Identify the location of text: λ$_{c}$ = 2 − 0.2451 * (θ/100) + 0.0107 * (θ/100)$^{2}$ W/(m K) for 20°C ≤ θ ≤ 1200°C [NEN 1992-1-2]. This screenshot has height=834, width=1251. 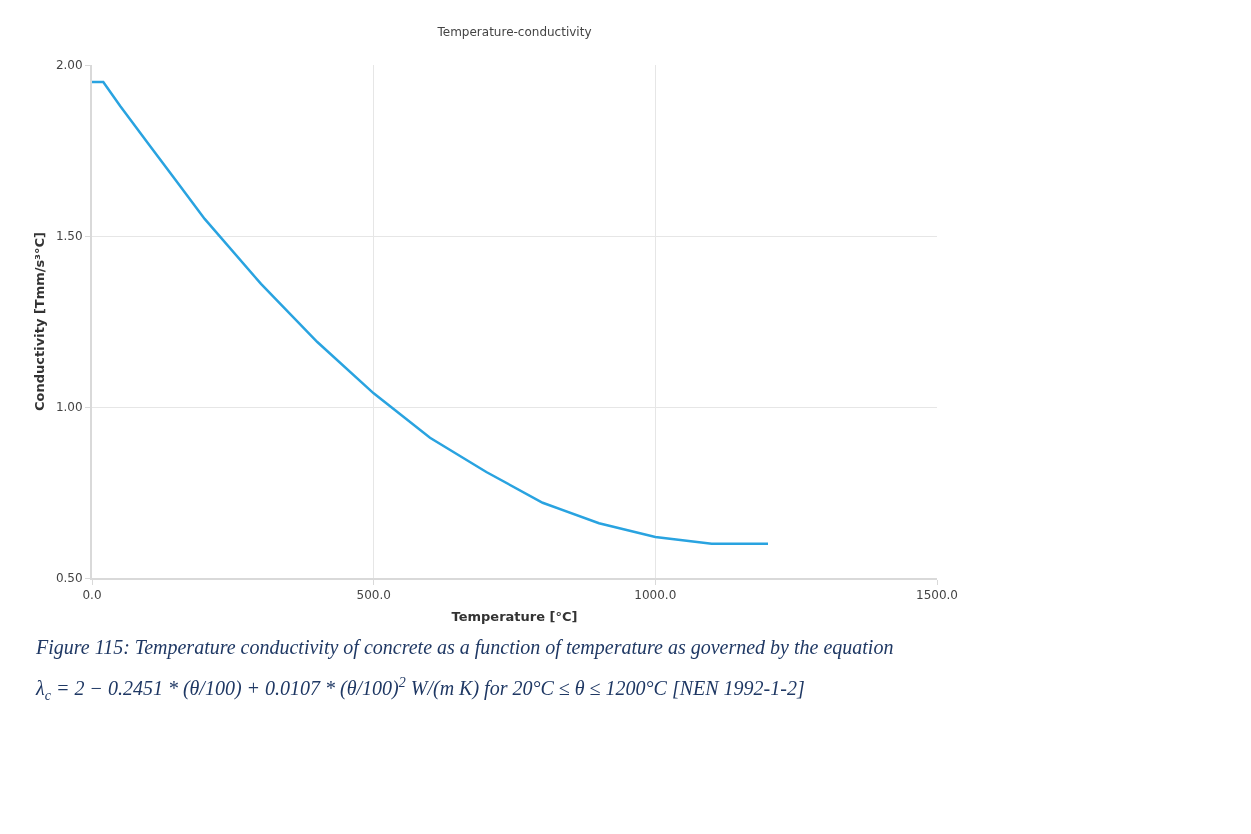
(420, 689).